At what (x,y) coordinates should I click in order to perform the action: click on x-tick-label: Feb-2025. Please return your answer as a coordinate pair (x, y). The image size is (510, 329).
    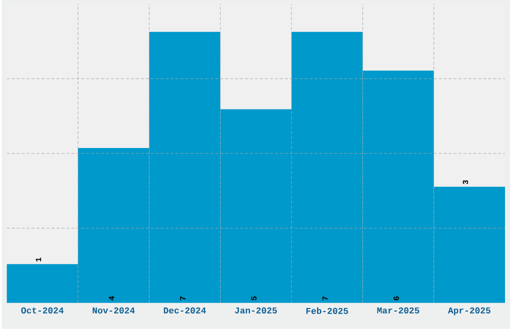
    Looking at the image, I should click on (327, 311).